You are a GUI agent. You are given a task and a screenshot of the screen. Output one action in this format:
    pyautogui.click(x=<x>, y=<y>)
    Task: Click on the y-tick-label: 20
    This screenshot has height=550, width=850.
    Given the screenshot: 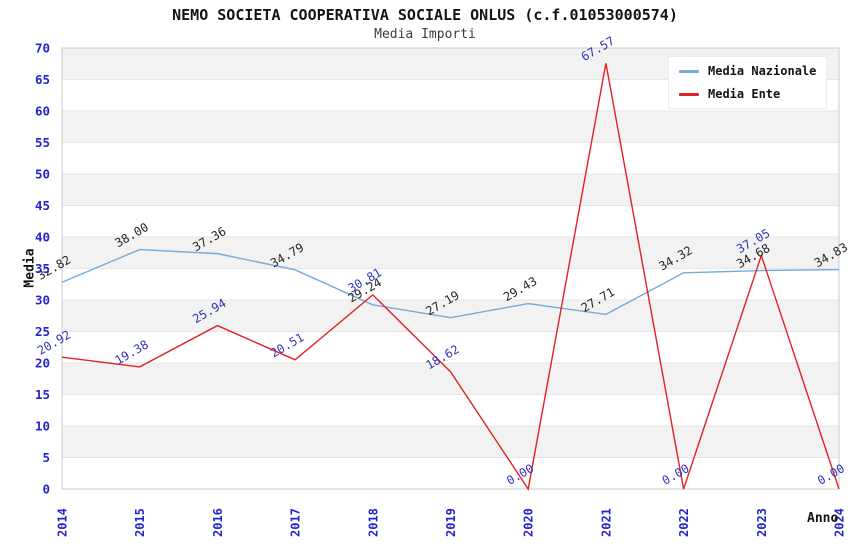 What is the action you would take?
    pyautogui.click(x=42, y=363)
    